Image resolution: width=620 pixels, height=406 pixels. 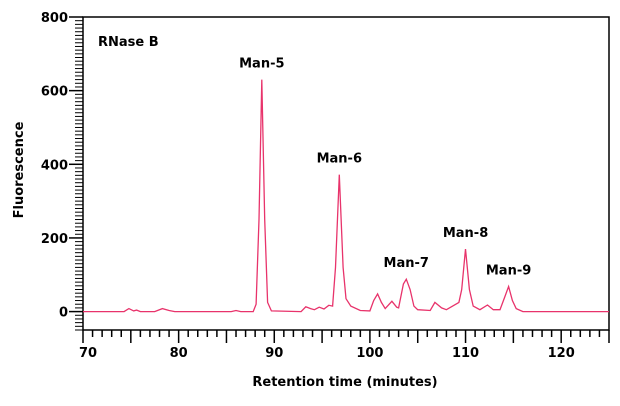 What do you see at coordinates (88, 353) in the screenshot?
I see `x-tick-label: 70` at bounding box center [88, 353].